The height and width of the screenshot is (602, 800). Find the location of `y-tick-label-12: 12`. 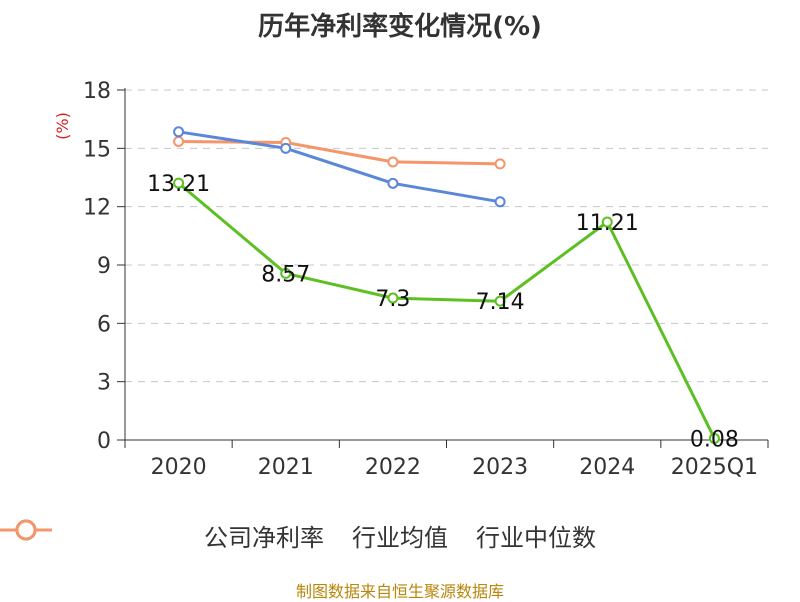

y-tick-label-12: 12 is located at coordinates (97, 208).